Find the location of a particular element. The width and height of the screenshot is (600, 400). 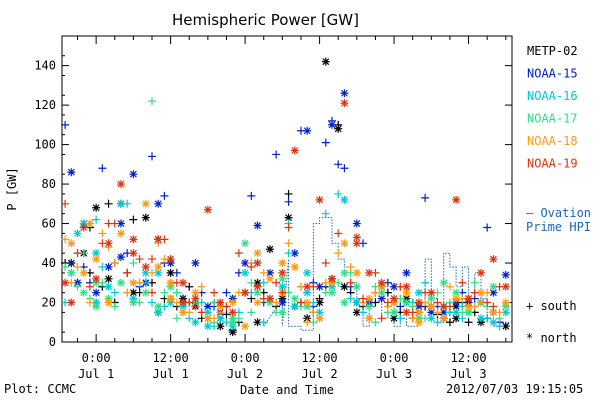

legend-model-label: Prime HPI is located at coordinates (558, 227).